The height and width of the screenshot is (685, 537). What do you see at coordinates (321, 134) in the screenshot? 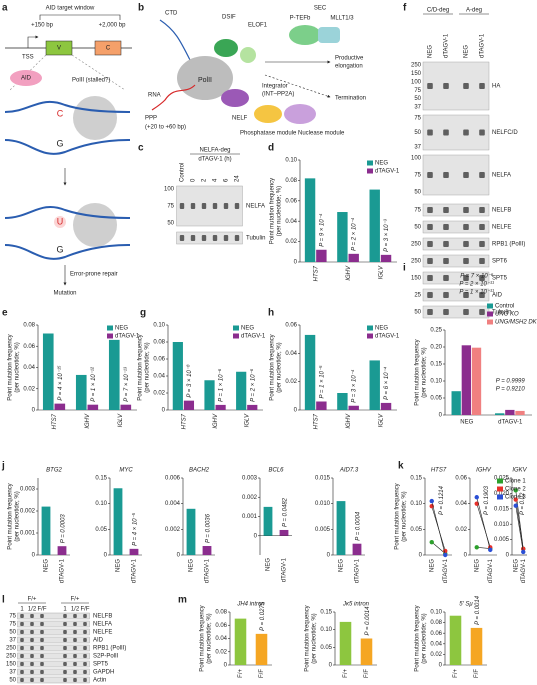
I see `label: Nuclease module` at bounding box center [321, 134].